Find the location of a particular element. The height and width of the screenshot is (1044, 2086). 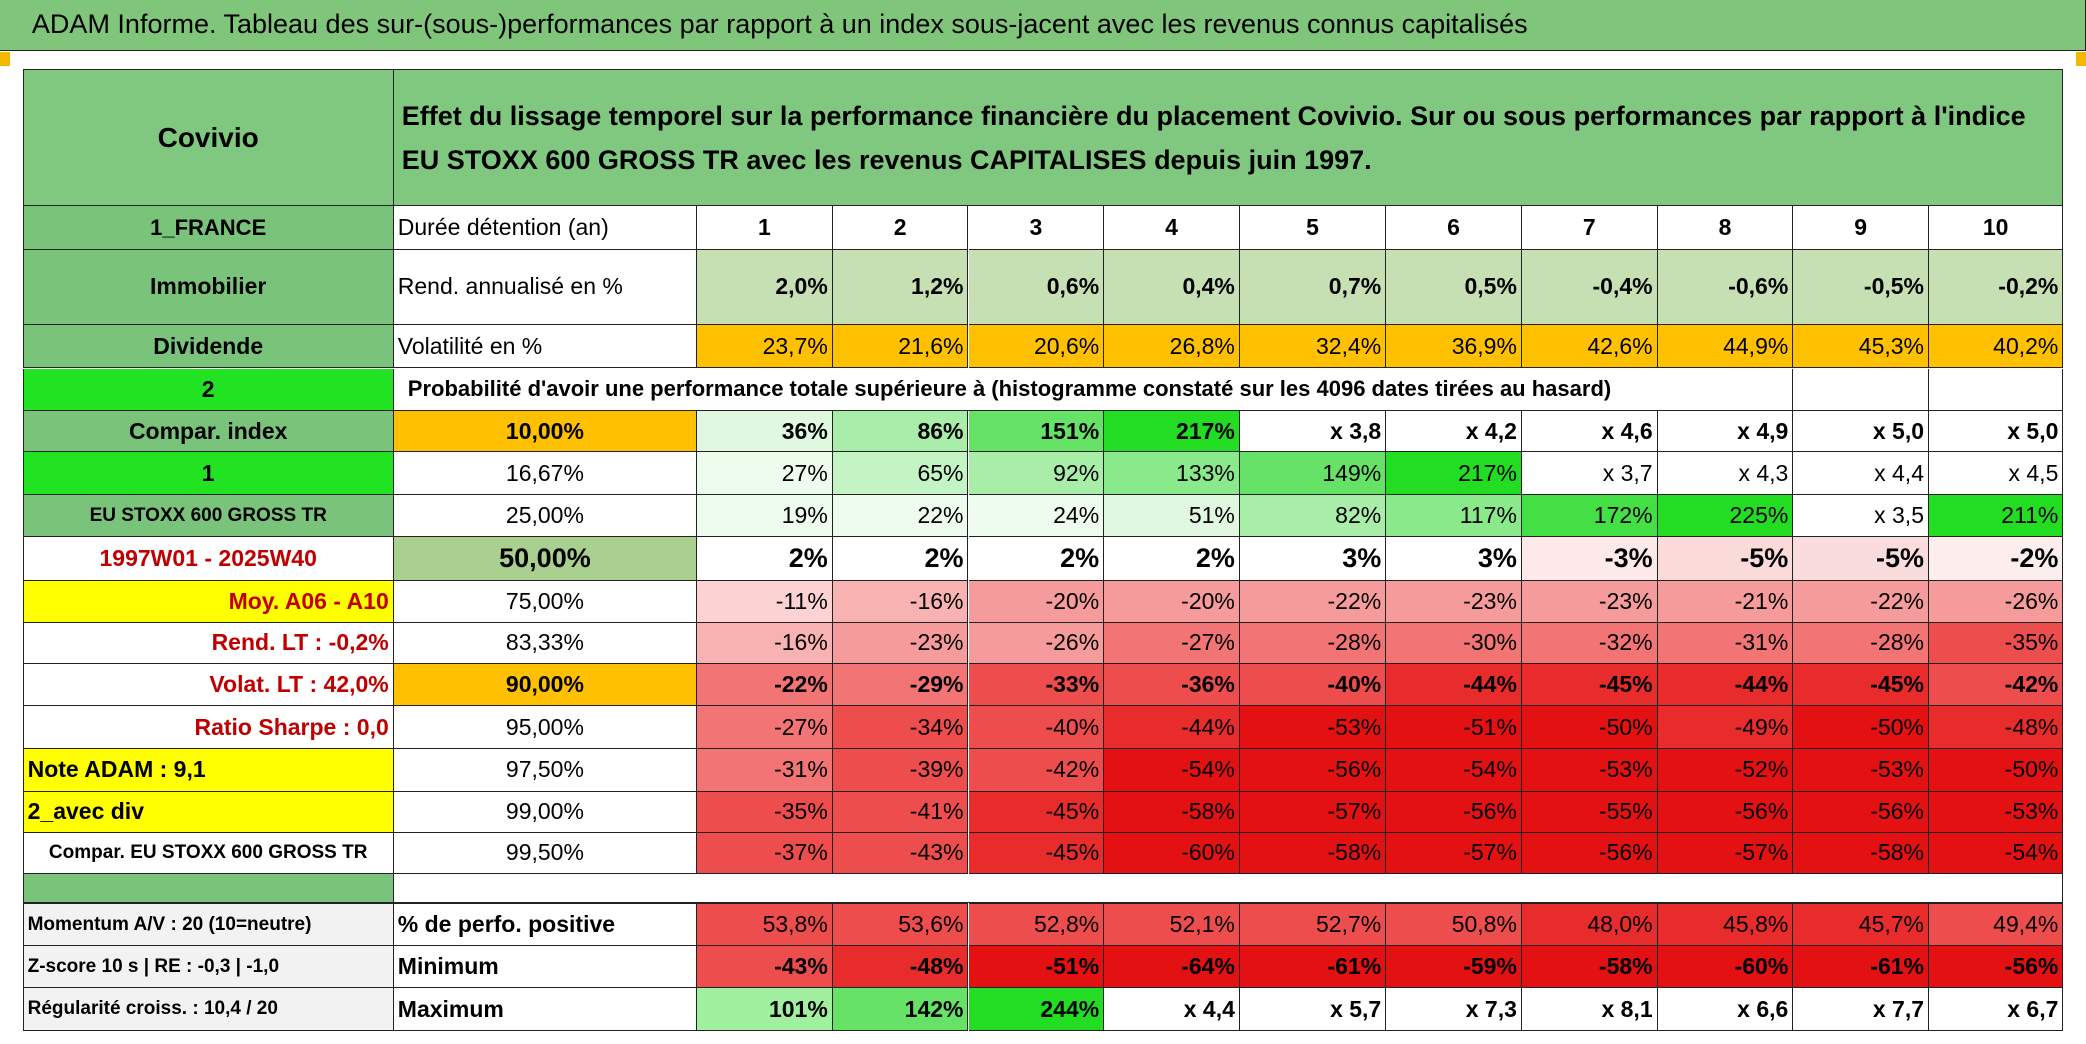

summary-value: 48,0% is located at coordinates (1589, 924).